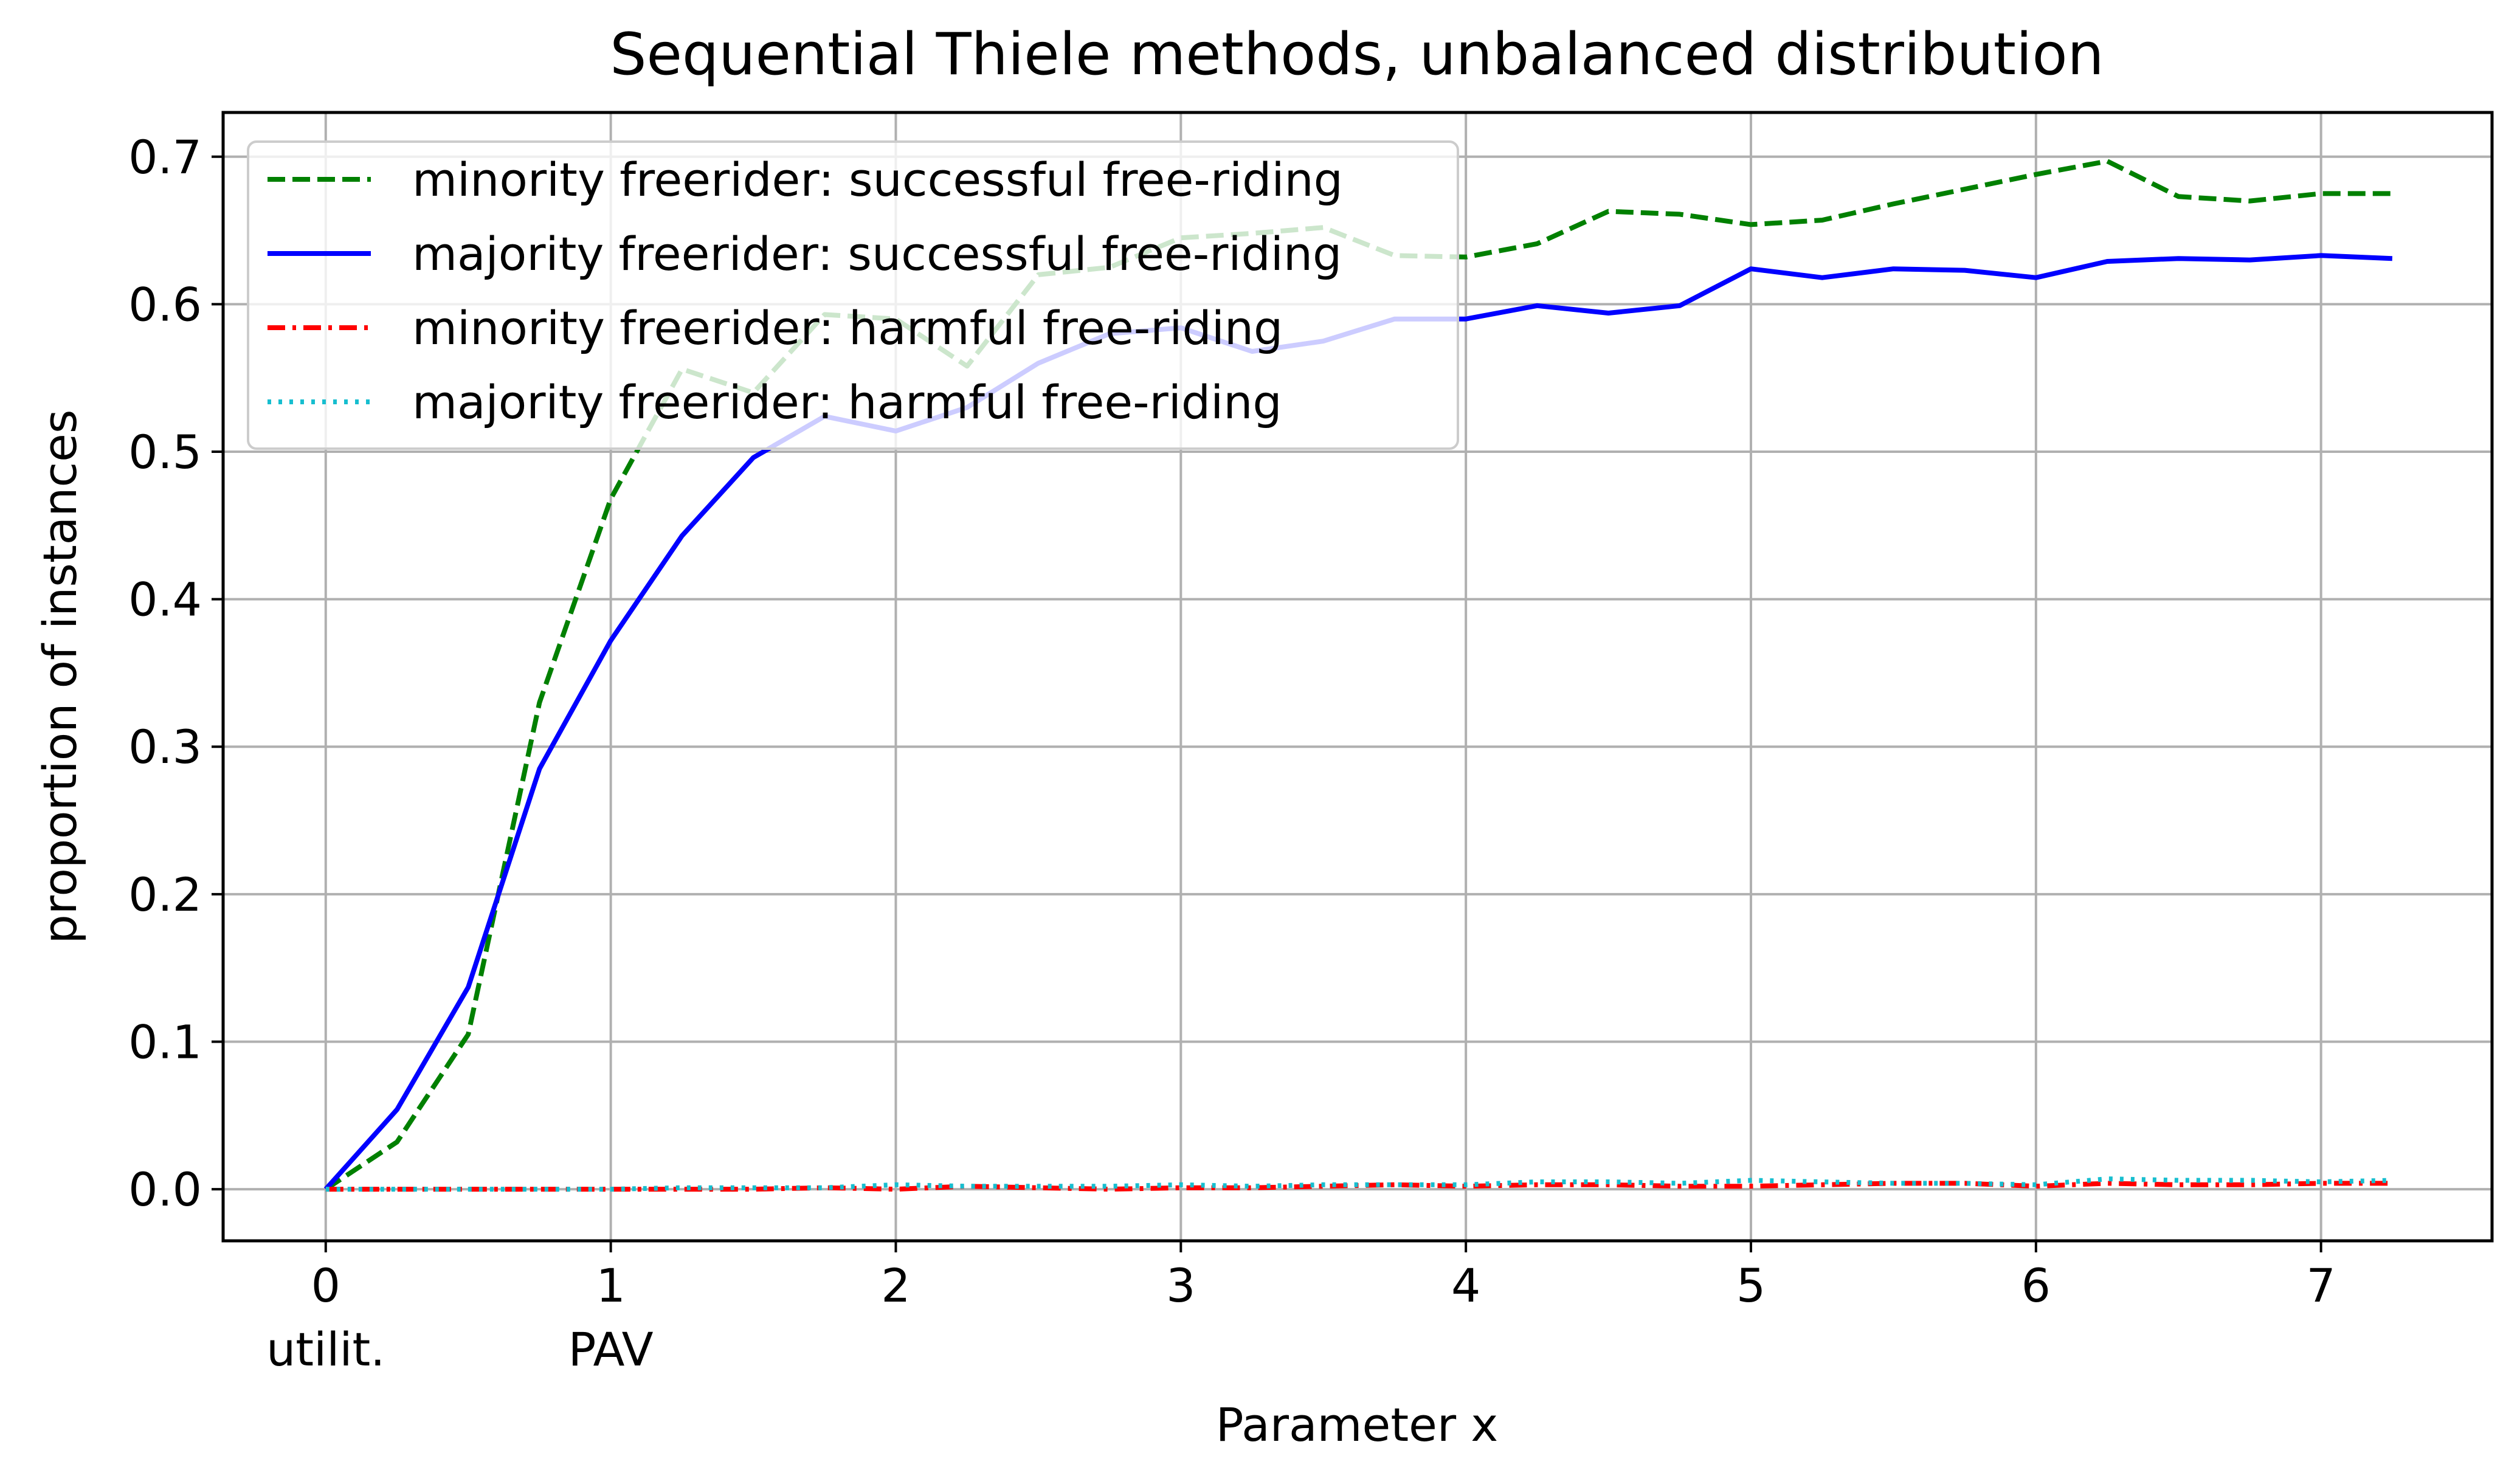 This screenshot has height=1484, width=2520. What do you see at coordinates (165, 895) in the screenshot?
I see `y-tick-label: 0.2` at bounding box center [165, 895].